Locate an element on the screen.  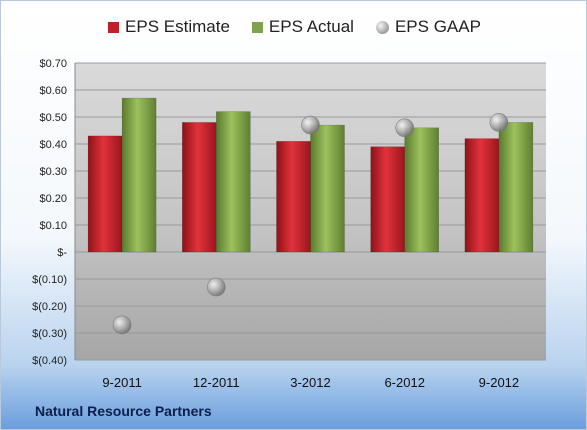
x-tick-label: 12-2011 is located at coordinates (216, 382).